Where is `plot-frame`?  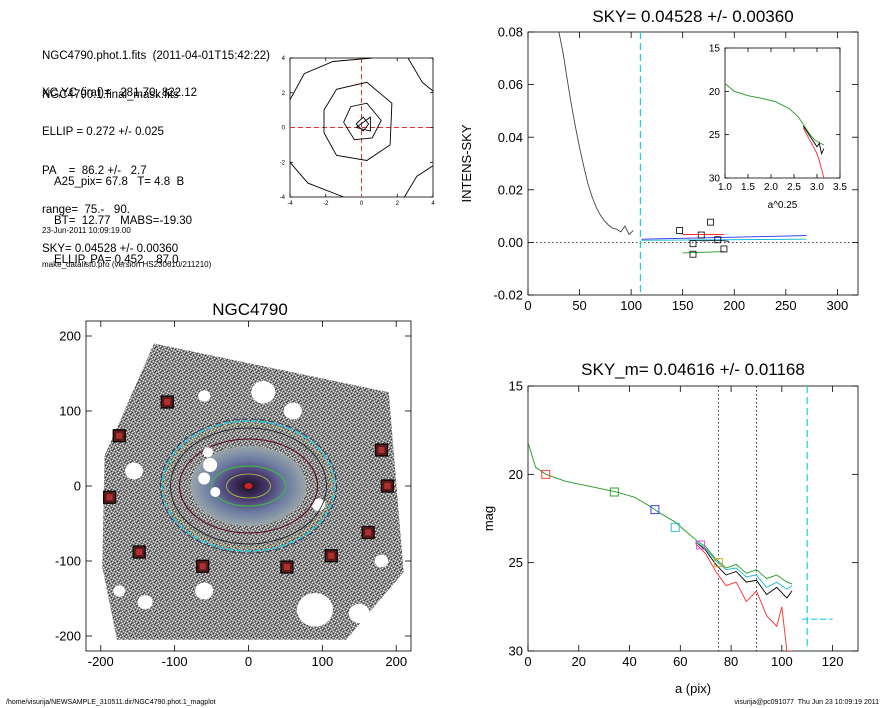 plot-frame is located at coordinates (693, 518).